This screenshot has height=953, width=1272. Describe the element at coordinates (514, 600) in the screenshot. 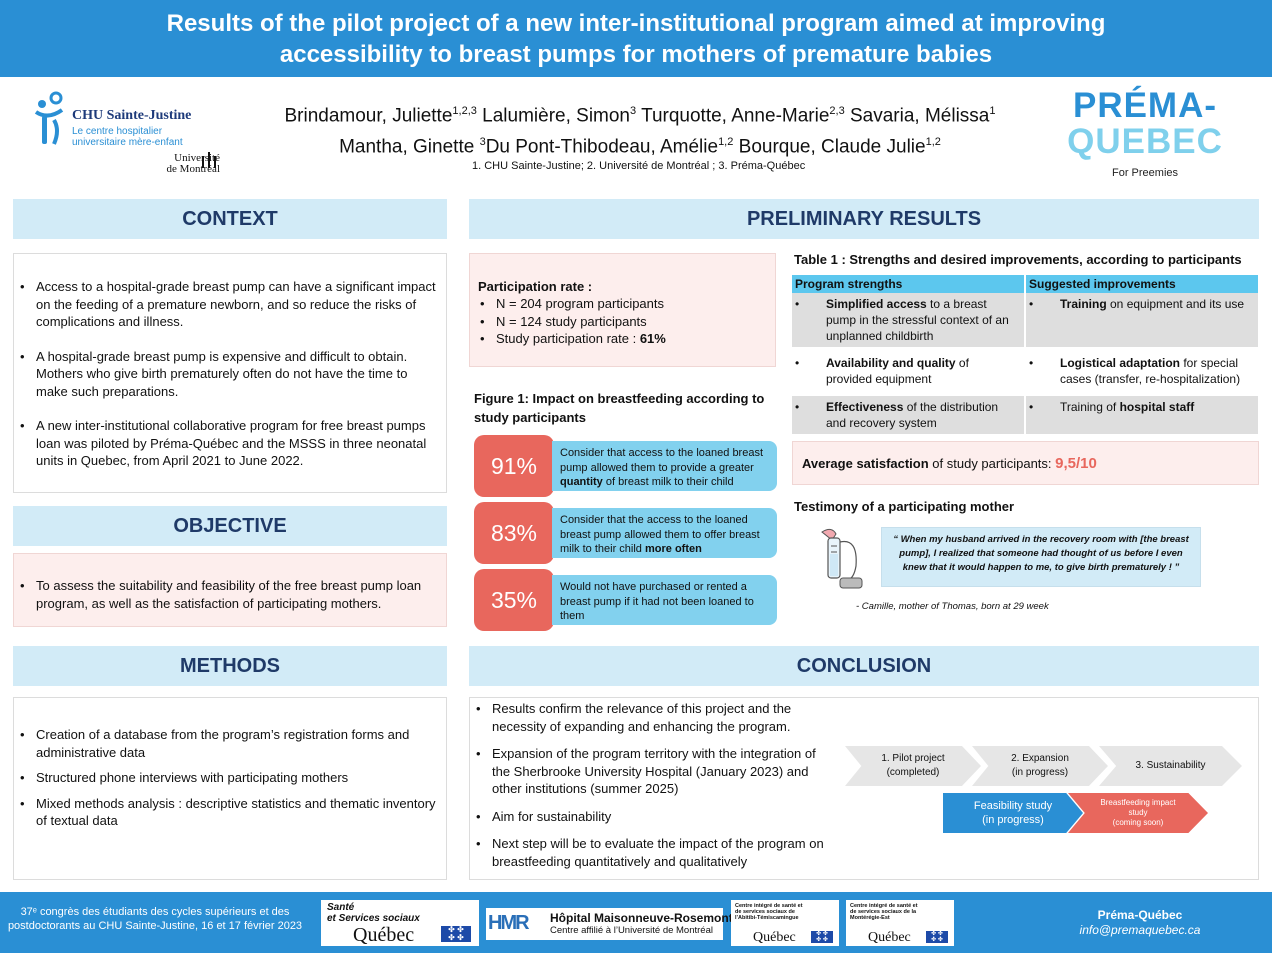

I see `stat-value: 35%` at that location.